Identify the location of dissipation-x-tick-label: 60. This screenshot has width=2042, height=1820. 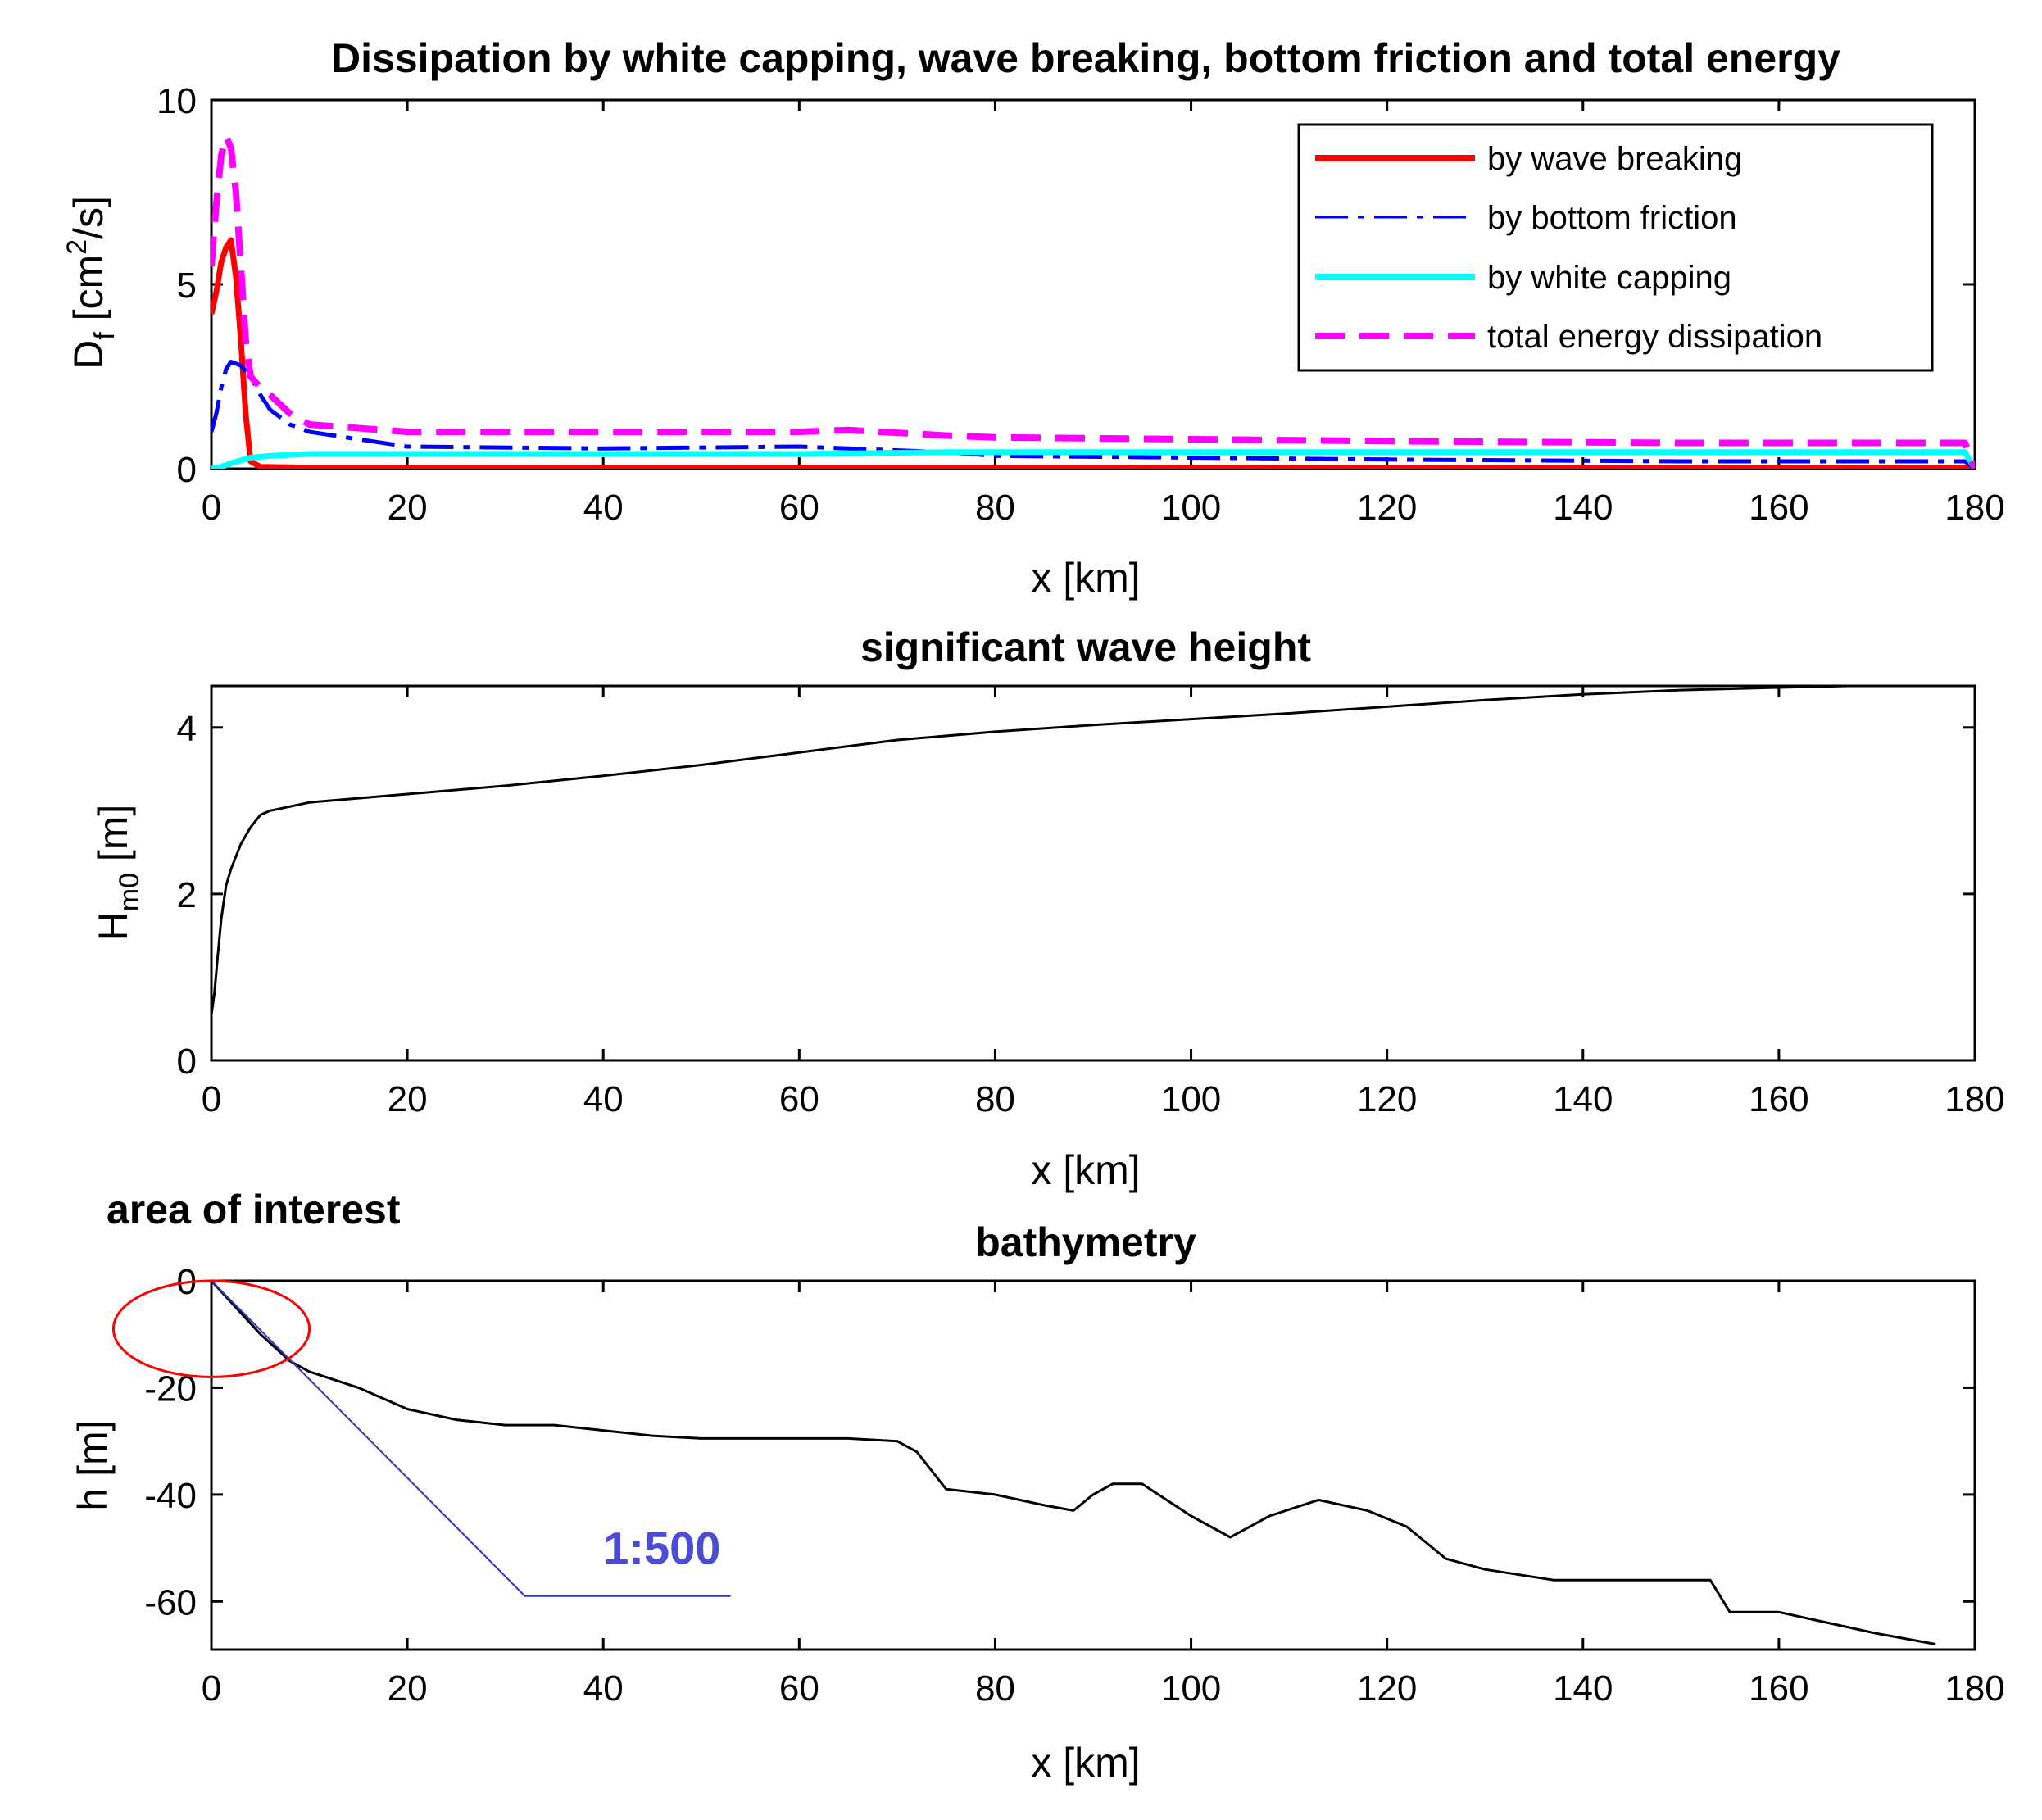
(799, 508).